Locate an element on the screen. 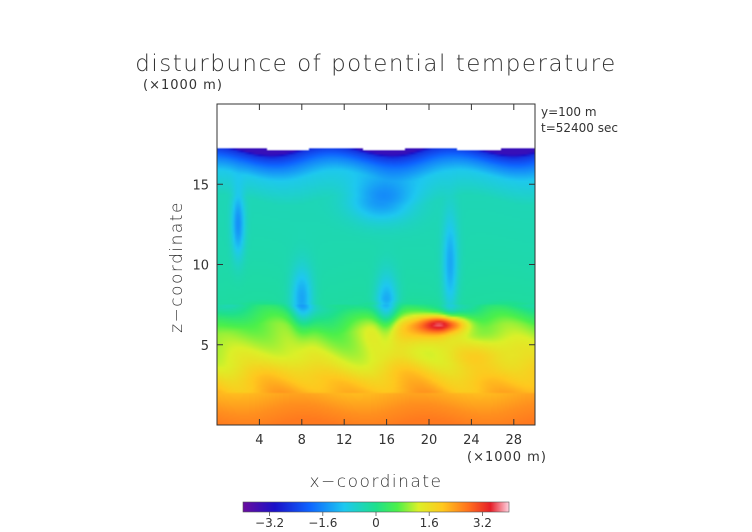  z-unit-label: (×1000 m) is located at coordinates (183, 85).